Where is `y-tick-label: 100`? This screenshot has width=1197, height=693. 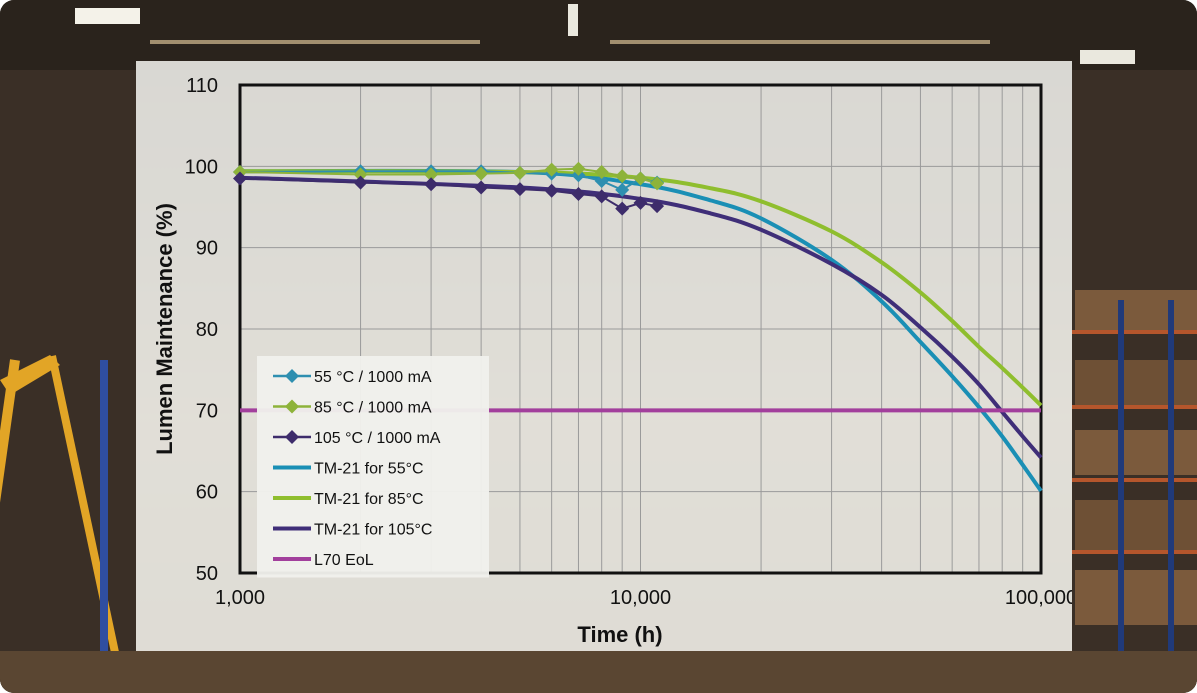
y-tick-label: 100 is located at coordinates (201, 167).